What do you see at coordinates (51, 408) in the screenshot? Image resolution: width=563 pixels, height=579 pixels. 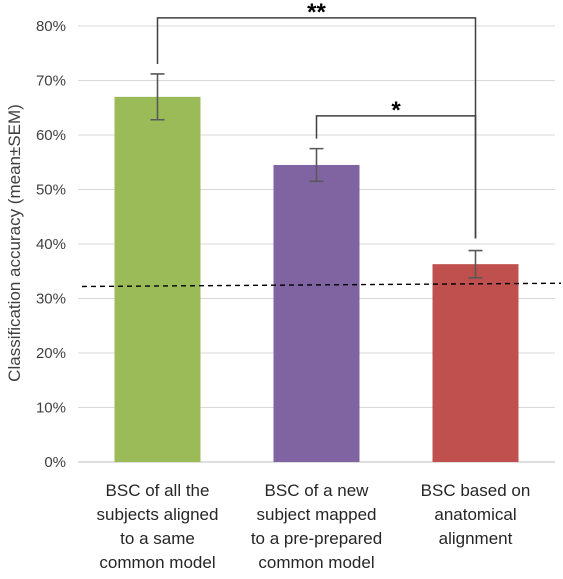 I see `y-tick-label: 10%` at bounding box center [51, 408].